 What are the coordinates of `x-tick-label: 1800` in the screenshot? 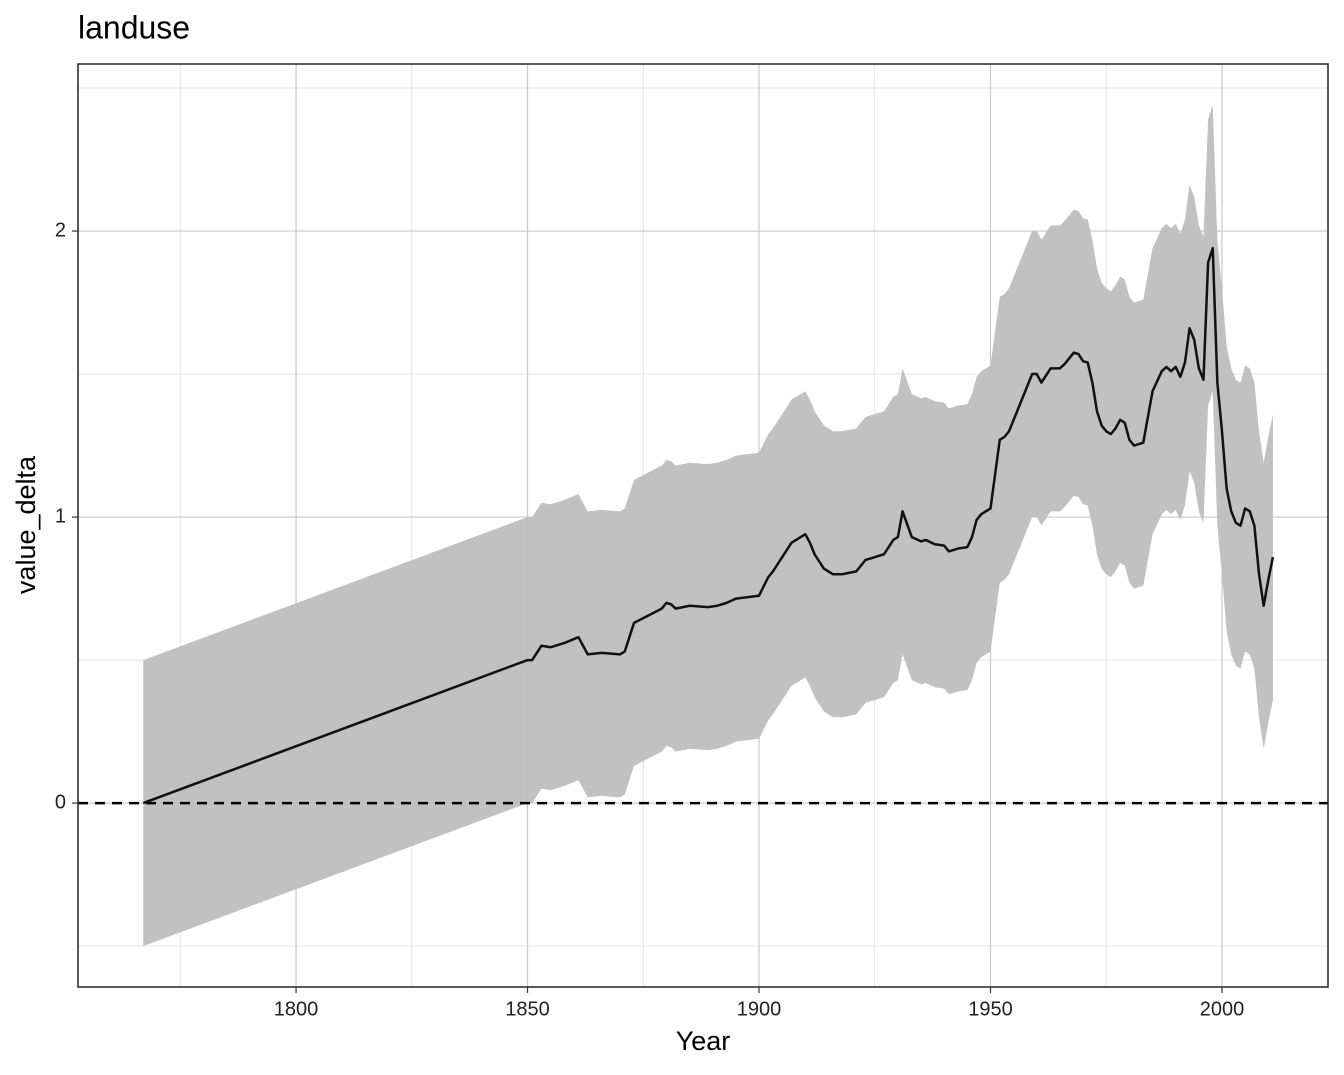 It's located at (296, 1009).